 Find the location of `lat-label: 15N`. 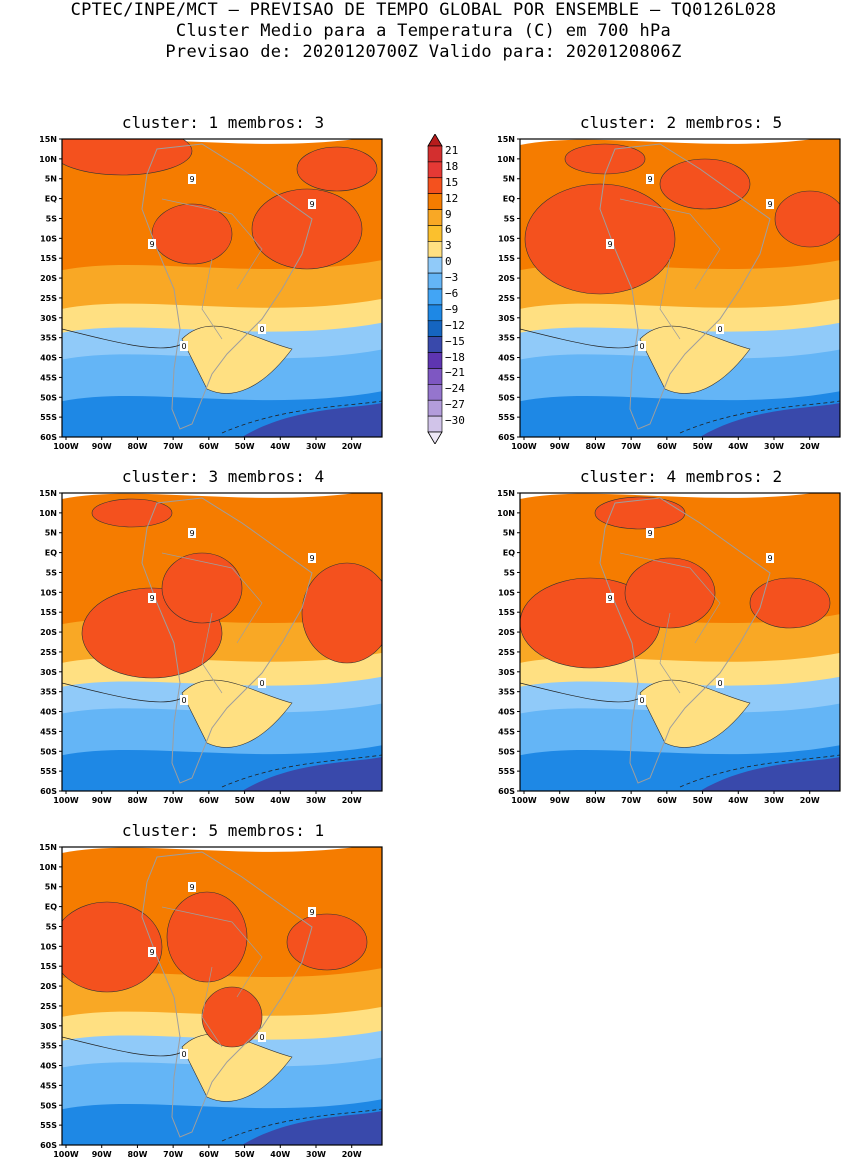

lat-label: 15N is located at coordinates (48, 139).